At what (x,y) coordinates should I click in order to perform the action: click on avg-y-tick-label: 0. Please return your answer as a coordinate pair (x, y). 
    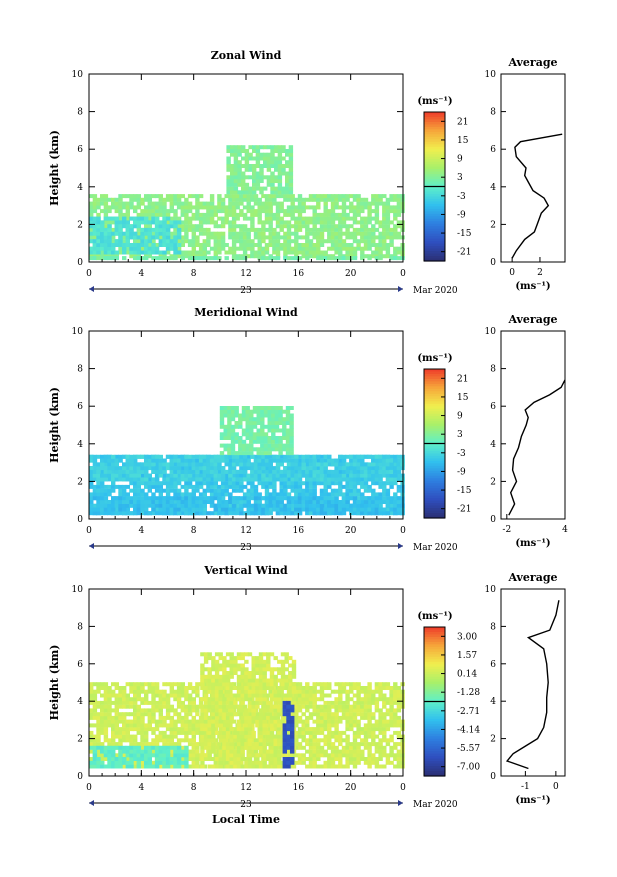
    Looking at the image, I should click on (493, 520).